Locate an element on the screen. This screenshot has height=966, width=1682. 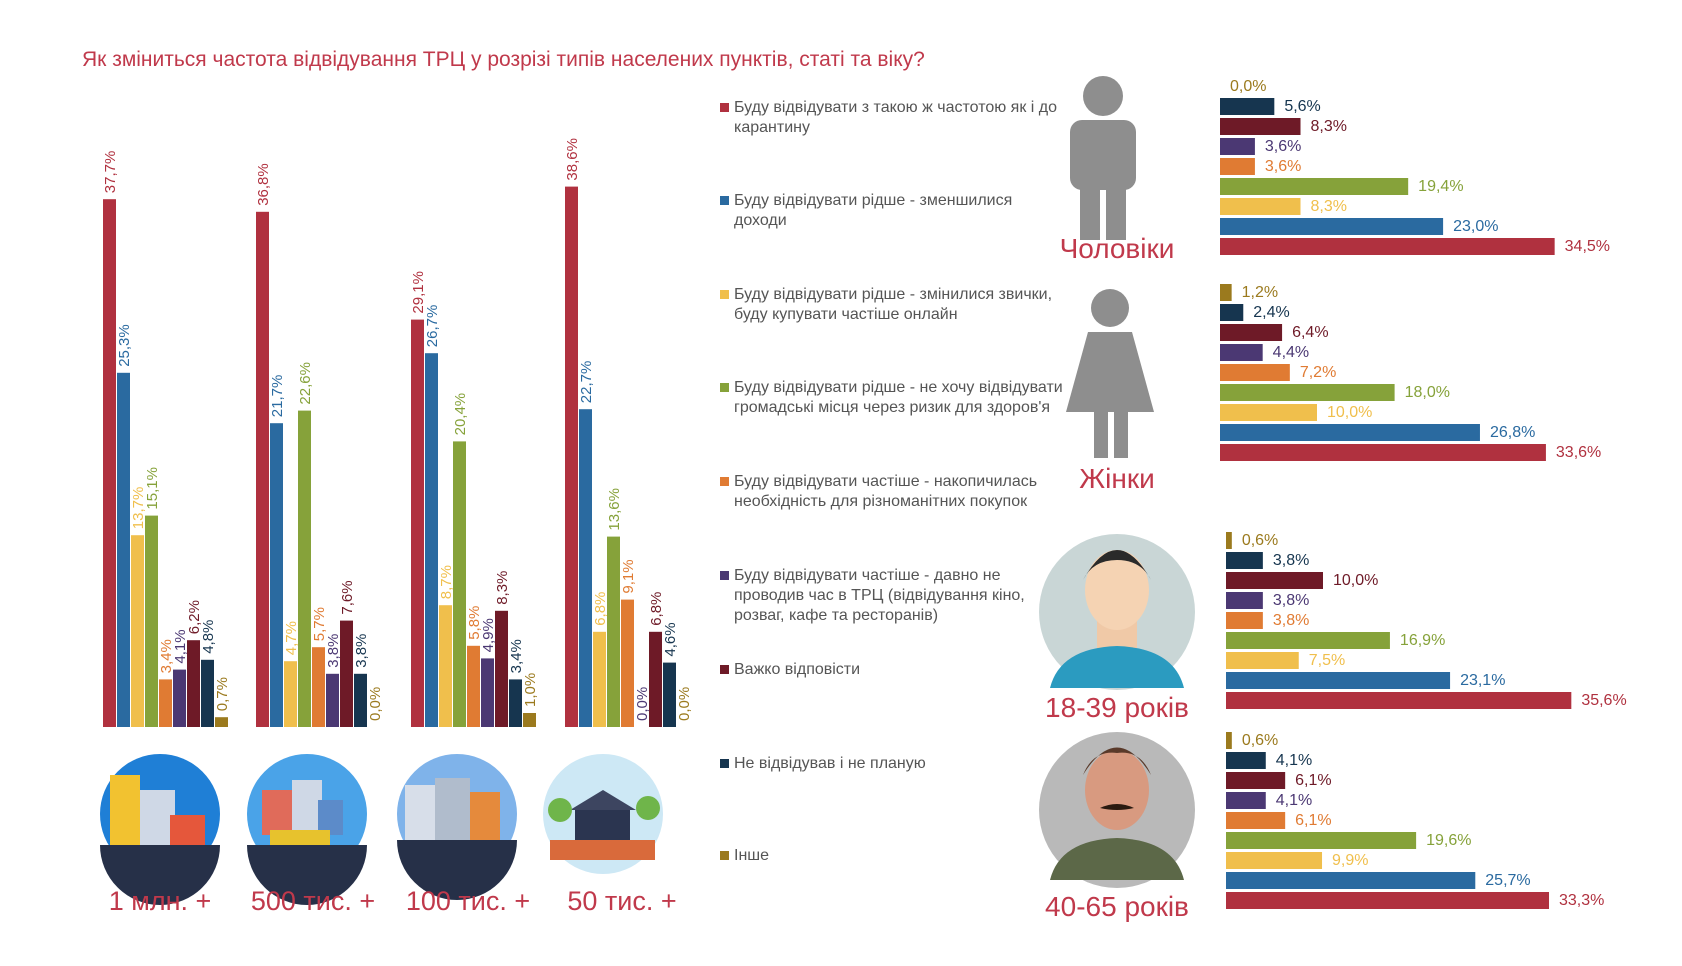
value-label: 37,7% is located at coordinates (110, 172).